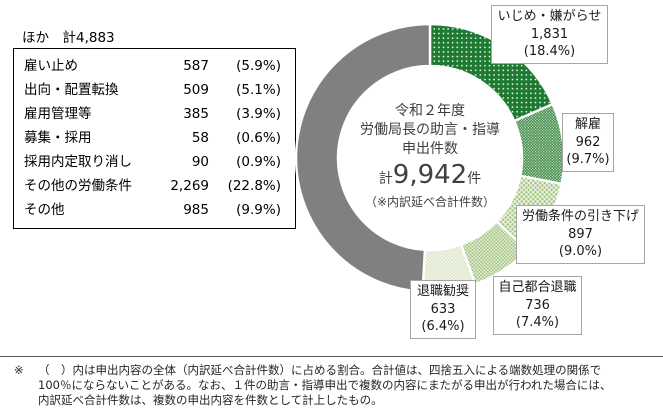  I want to click on center-note: （※内訳延べ合計件数）, so click(430, 202).